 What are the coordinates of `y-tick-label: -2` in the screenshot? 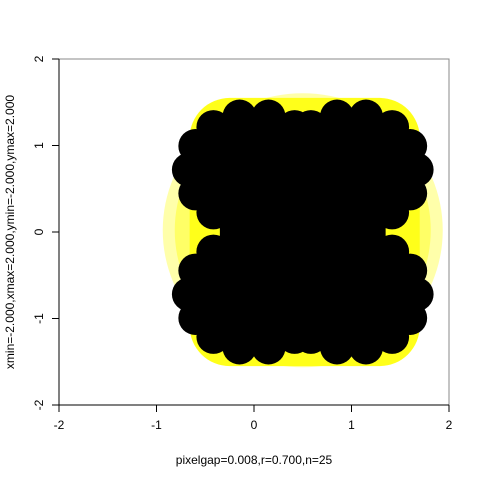 It's located at (39, 404).